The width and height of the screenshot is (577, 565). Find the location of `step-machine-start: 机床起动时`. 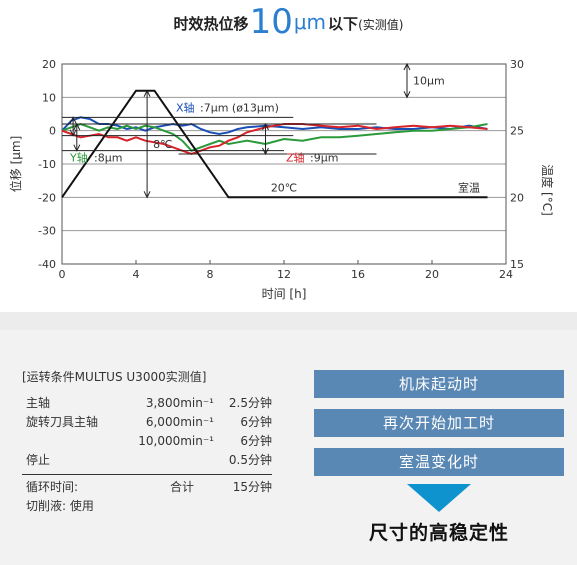

step-machine-start: 机床起动时 is located at coordinates (439, 384).